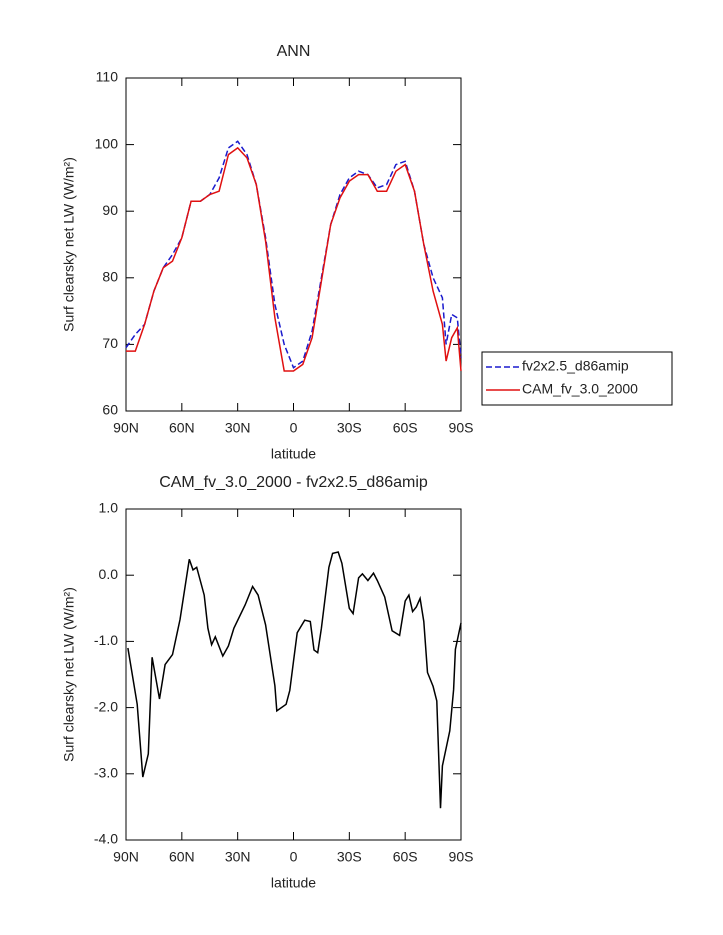  What do you see at coordinates (575, 366) in the screenshot?
I see `legend-label: fv2x2.5_d86amip` at bounding box center [575, 366].